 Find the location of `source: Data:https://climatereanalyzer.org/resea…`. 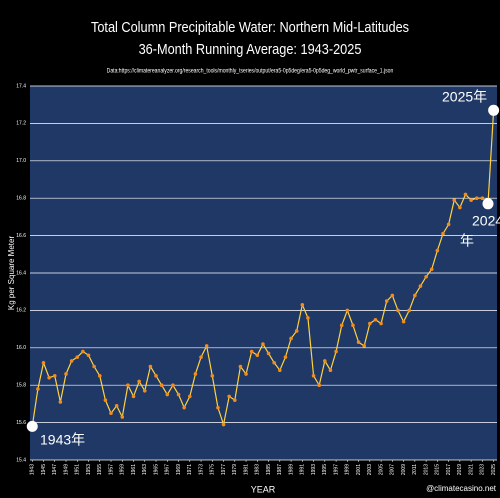

source: Data:https://climatereanalyzer.org/resea… is located at coordinates (250, 71).